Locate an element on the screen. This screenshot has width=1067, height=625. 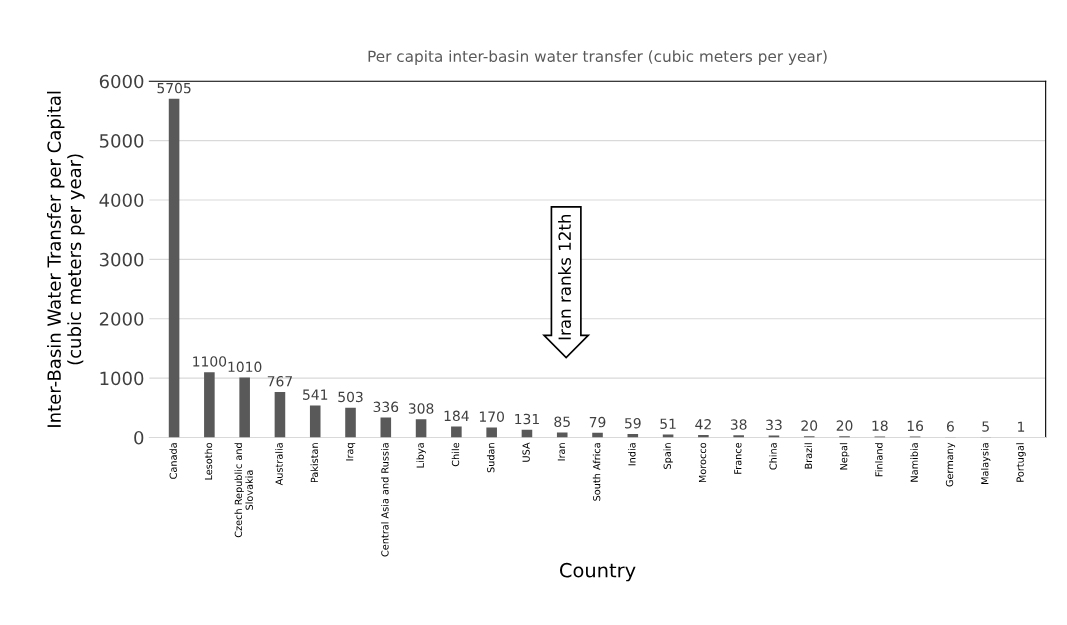
y-axis-title: Inter-Basin Water Transfer per Capital (cubic meters per year) is located at coordinates (65, 259).